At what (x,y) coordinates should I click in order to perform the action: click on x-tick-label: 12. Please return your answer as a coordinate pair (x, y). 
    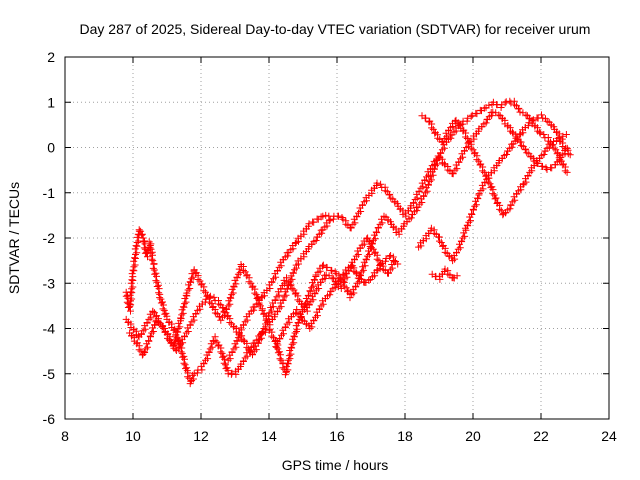
    Looking at the image, I should click on (201, 436).